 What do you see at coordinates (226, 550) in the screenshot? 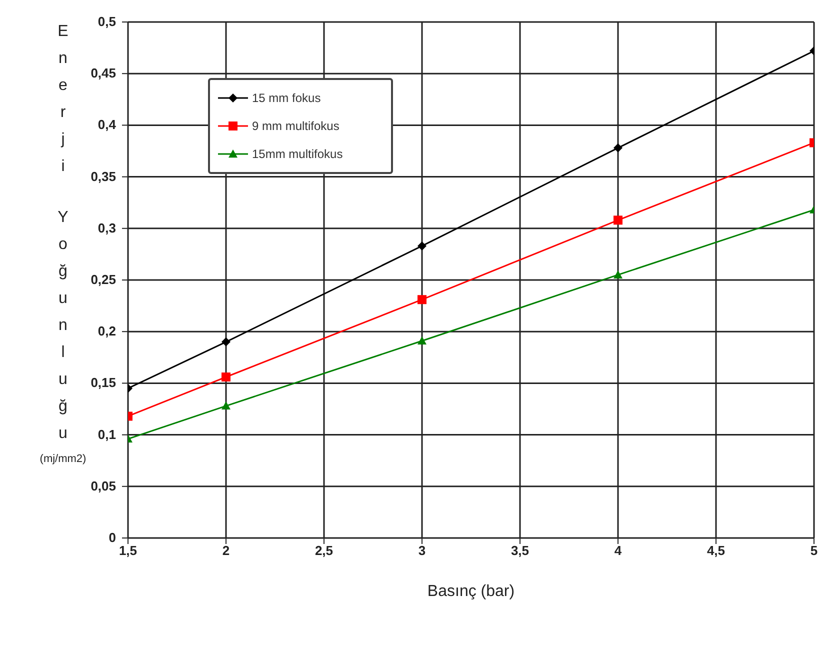
I see `x-tick-label: 2` at bounding box center [226, 550].